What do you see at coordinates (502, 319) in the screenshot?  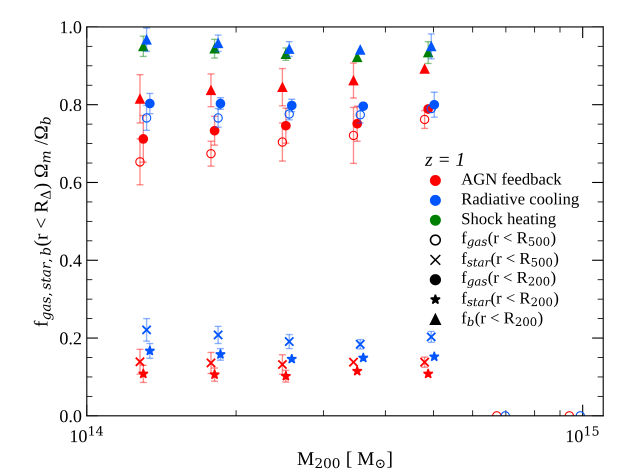 I see `annotation: f$_{b}$(r < R$_{200}$)` at bounding box center [502, 319].